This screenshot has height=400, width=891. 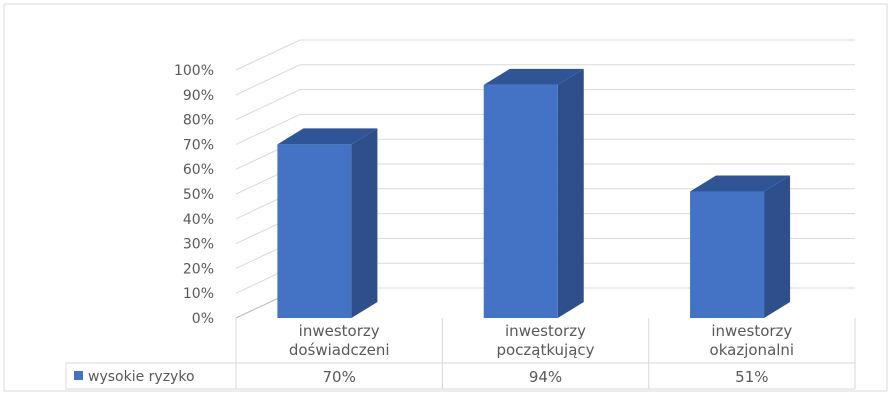 What do you see at coordinates (78, 375) in the screenshot?
I see `legend-swatch` at bounding box center [78, 375].